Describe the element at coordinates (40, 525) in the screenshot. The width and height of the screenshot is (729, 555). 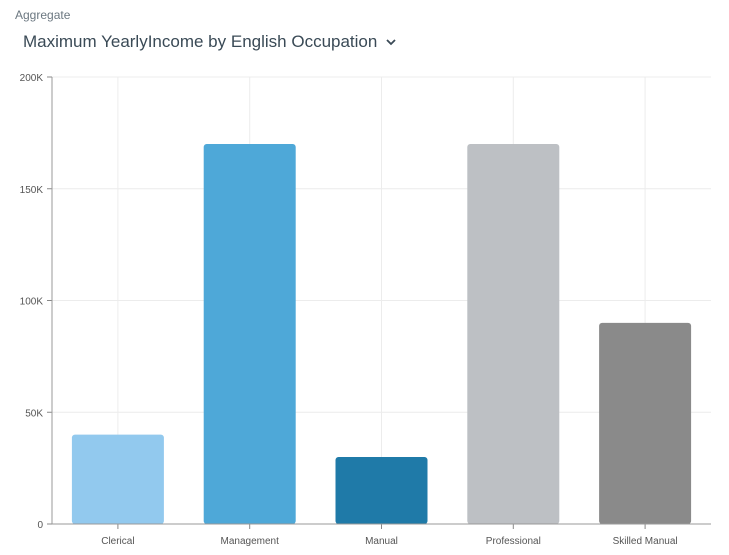
I see `y-tick-label: 0` at that location.